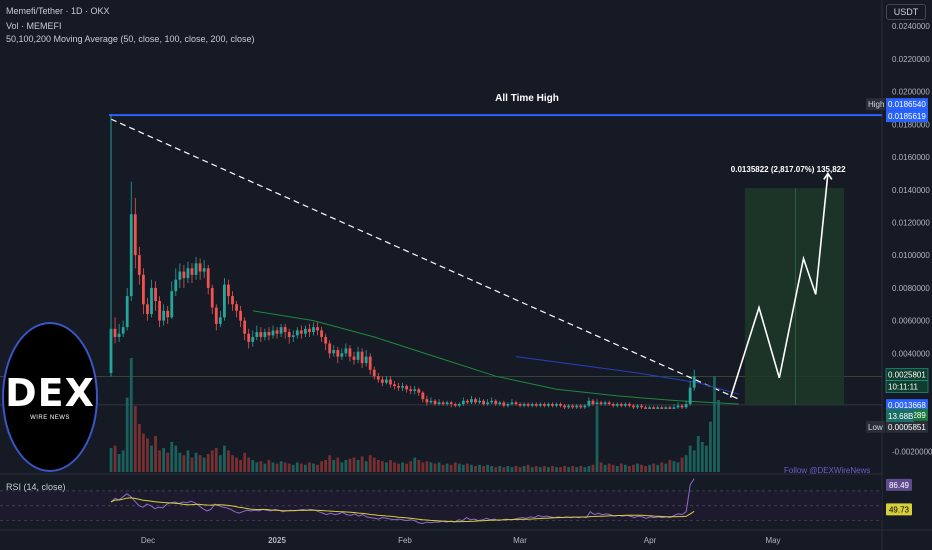  What do you see at coordinates (899, 484) in the screenshot?
I see `rsi-value-badge-bg` at bounding box center [899, 484].